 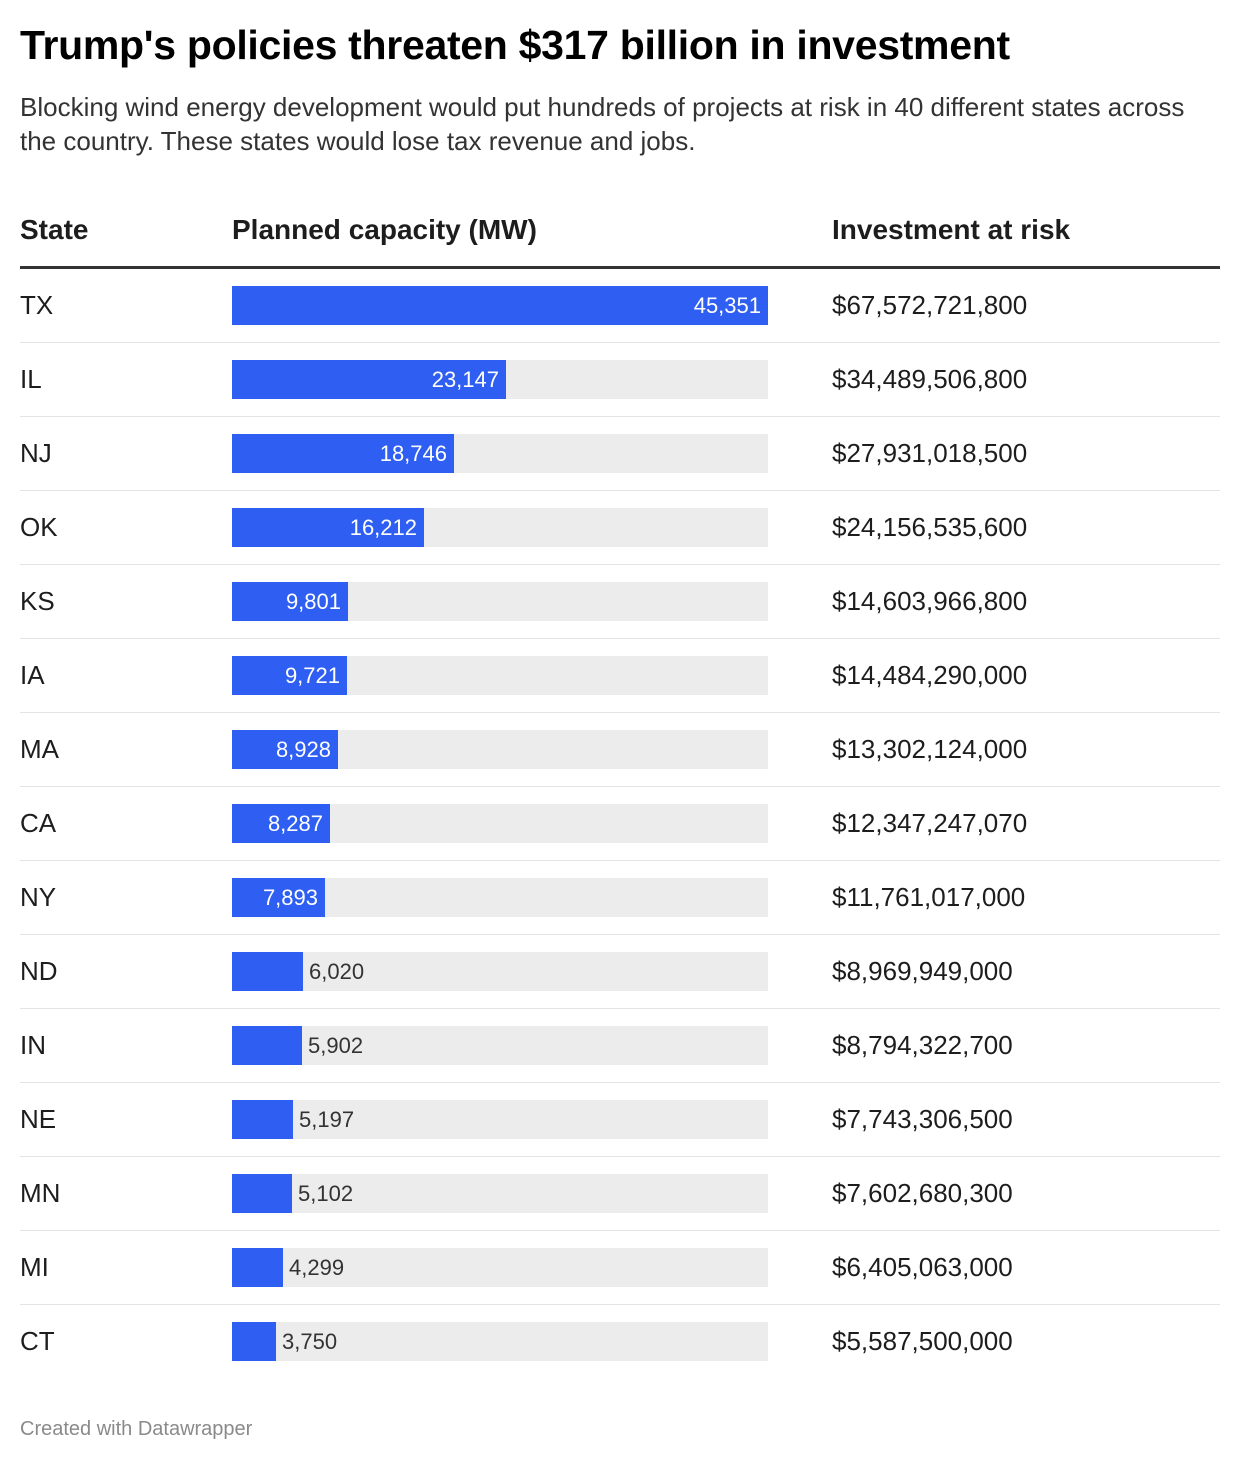 What do you see at coordinates (38, 823) in the screenshot?
I see `state-cell: CA` at bounding box center [38, 823].